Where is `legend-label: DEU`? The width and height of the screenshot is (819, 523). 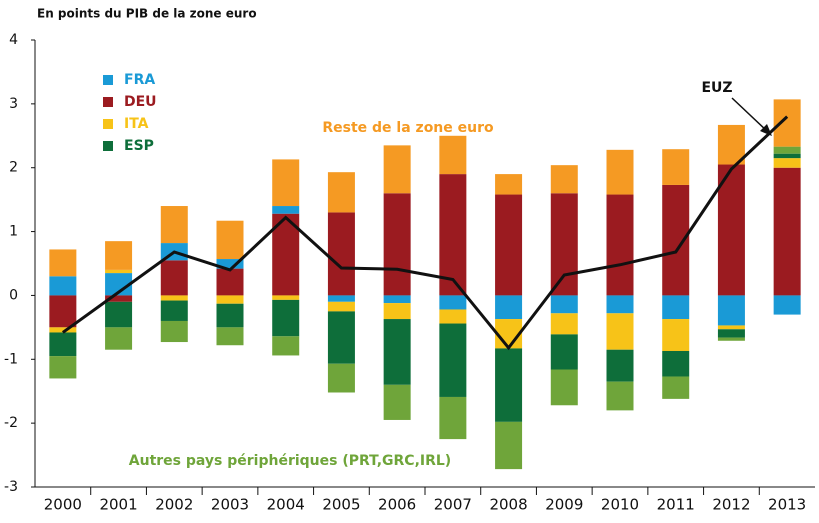 legend-label: DEU is located at coordinates (140, 102).